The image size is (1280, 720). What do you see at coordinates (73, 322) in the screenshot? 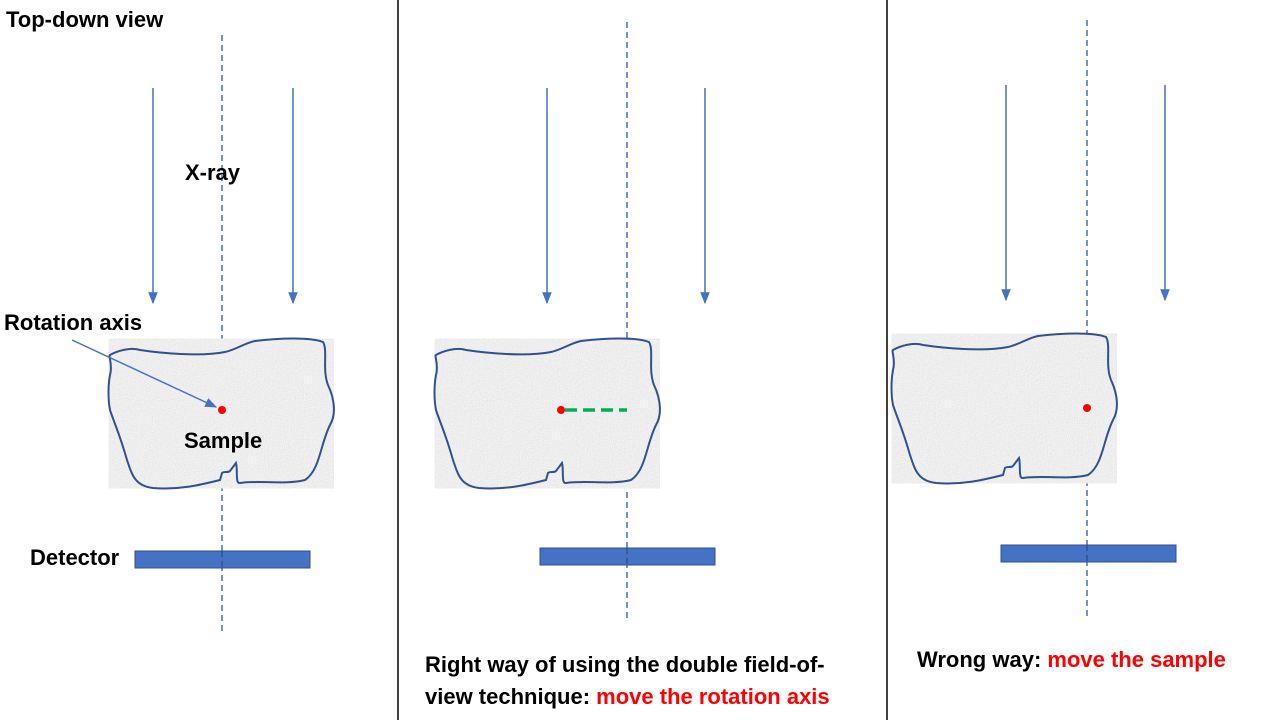
I see `rotation-axis-label: Rotation axis` at bounding box center [73, 322].